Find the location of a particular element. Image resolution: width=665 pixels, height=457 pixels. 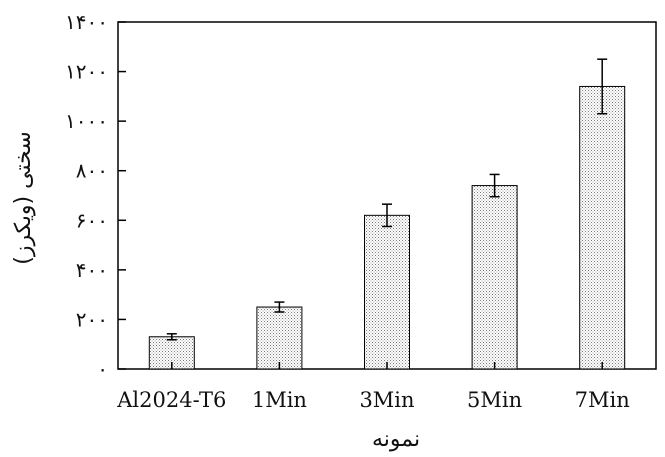

x-tick-label: 5Min is located at coordinates (494, 400).